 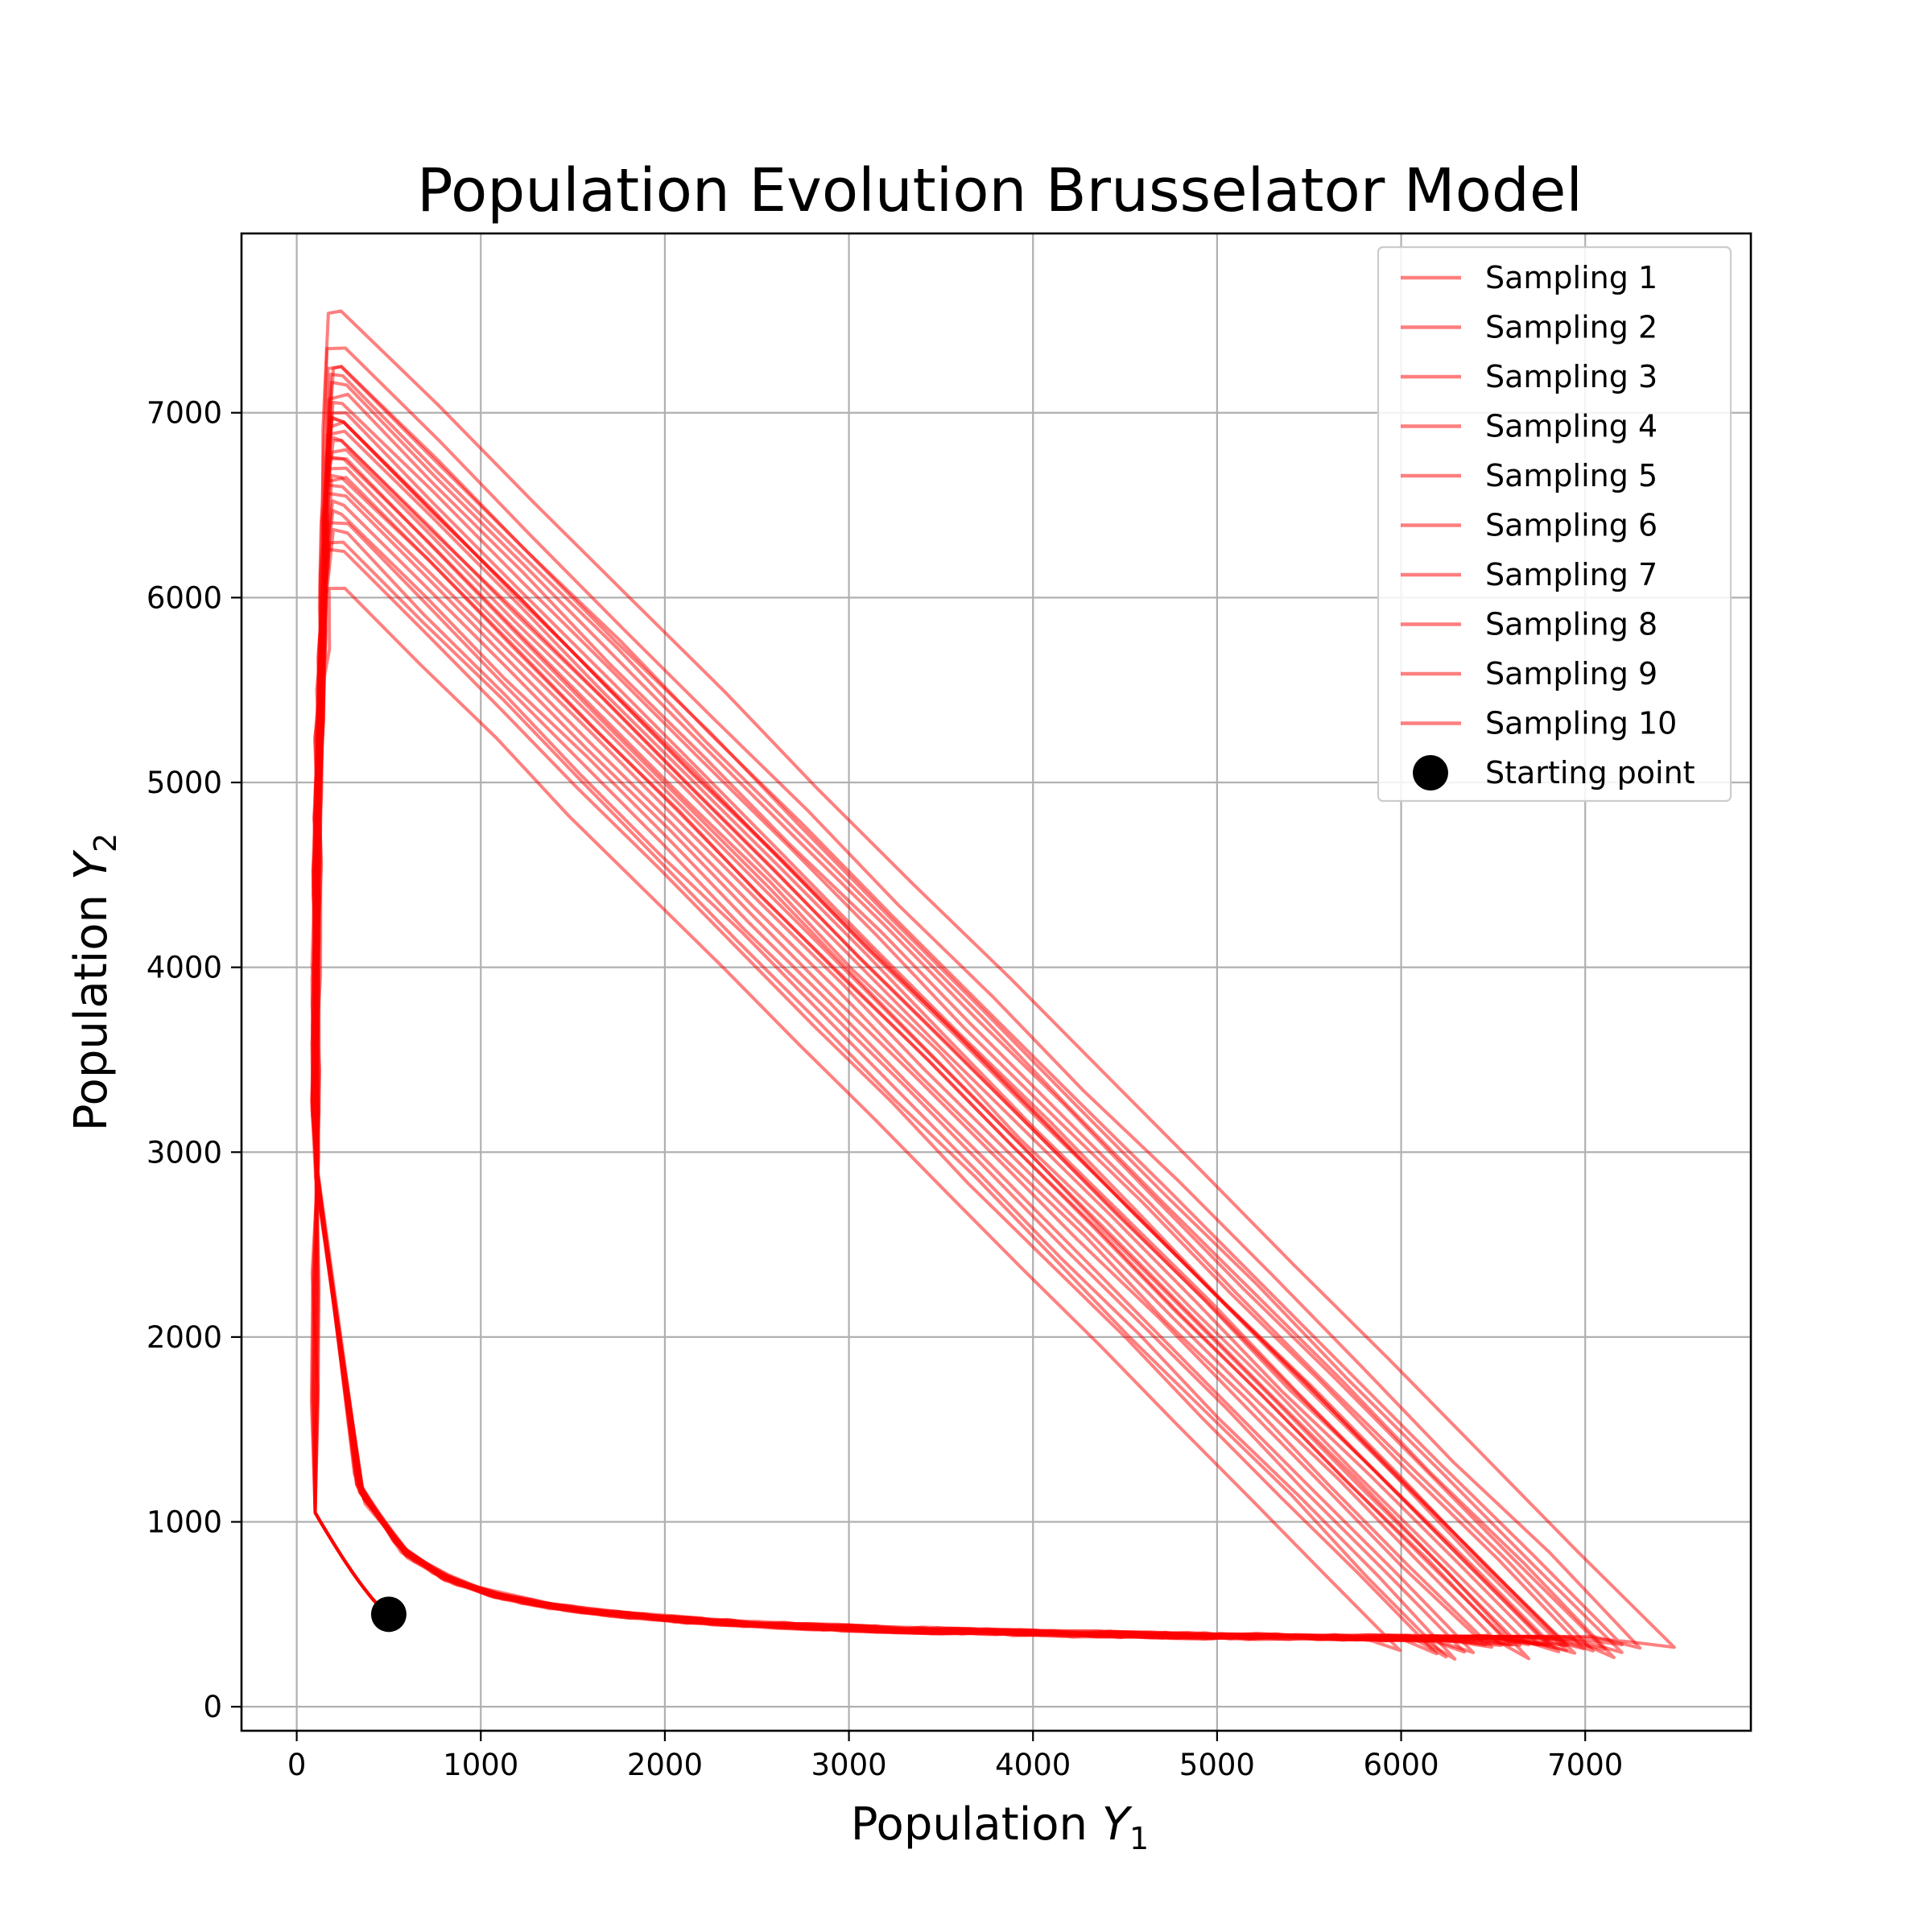 What do you see at coordinates (184, 597) in the screenshot?
I see `y-tick-label: 6000` at bounding box center [184, 597].